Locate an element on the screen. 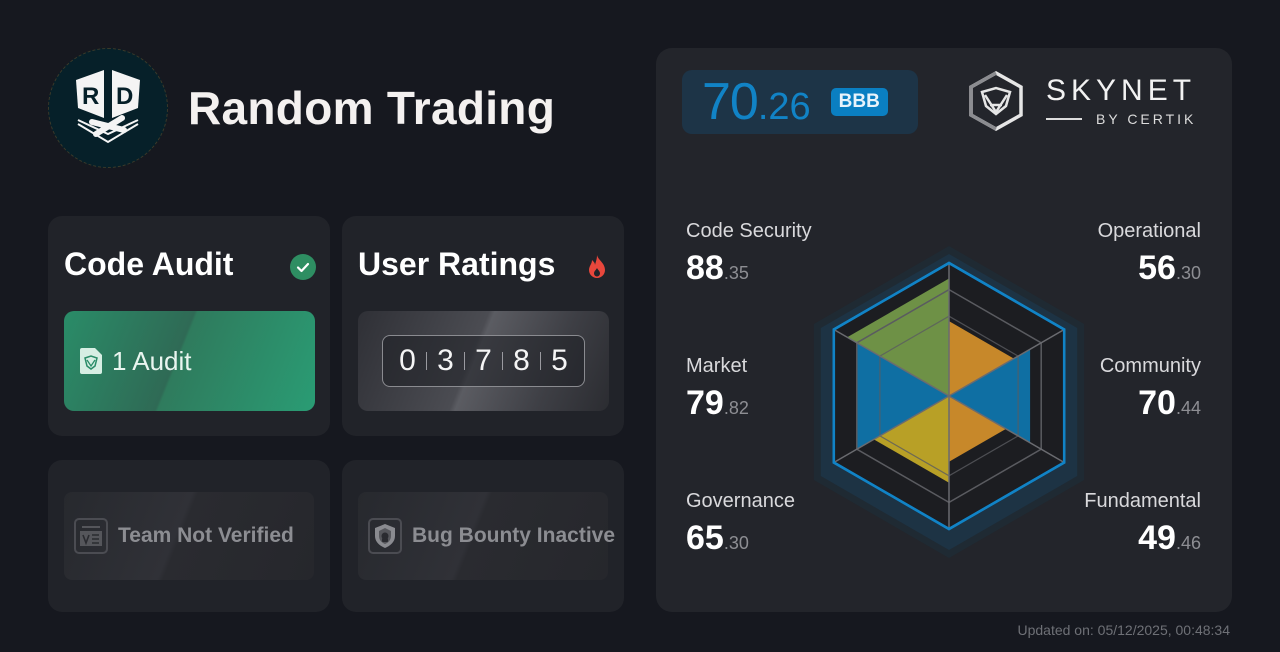 Image resolution: width=1280 pixels, height=652 pixels. project-title: Random Trading is located at coordinates (372, 108).